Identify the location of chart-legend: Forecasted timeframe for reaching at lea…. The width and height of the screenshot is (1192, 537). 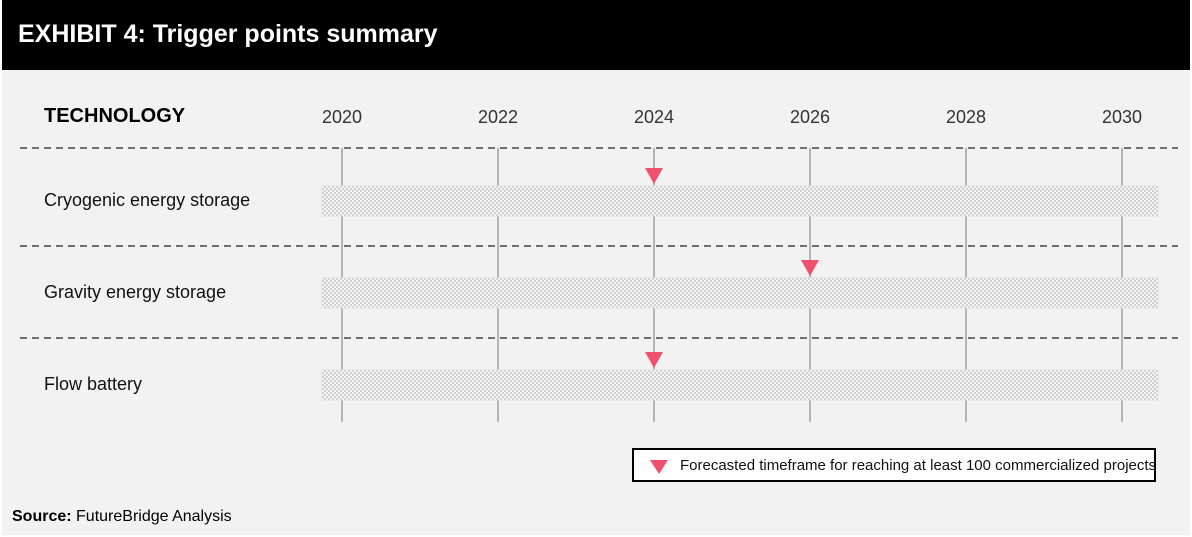
(894, 465).